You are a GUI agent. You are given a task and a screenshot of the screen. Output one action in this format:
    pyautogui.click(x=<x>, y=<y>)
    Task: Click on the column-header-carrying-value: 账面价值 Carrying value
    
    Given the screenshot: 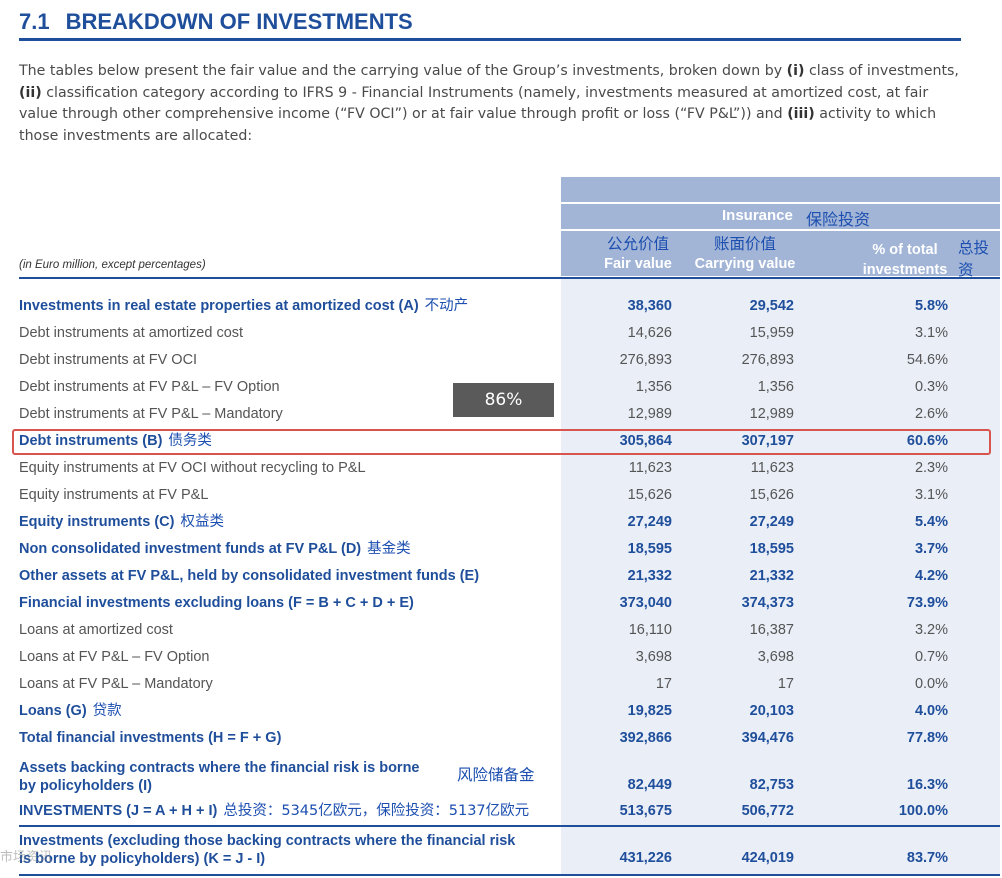 What is the action you would take?
    pyautogui.click(x=745, y=253)
    